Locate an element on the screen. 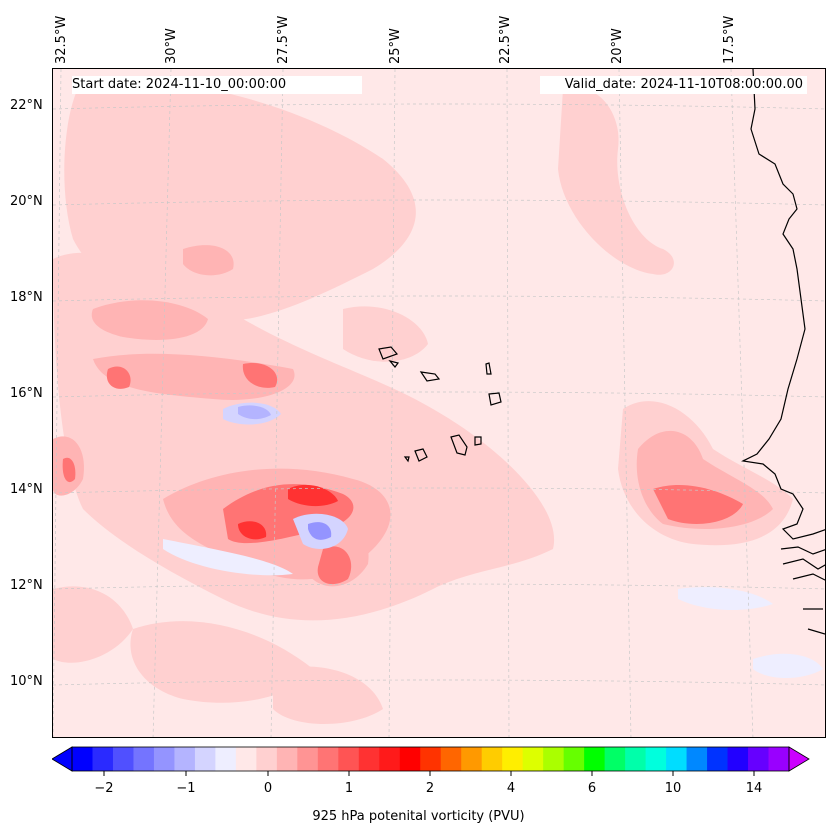 This screenshot has height=836, width=837. pv-contours-max is located at coordinates (288, 512).